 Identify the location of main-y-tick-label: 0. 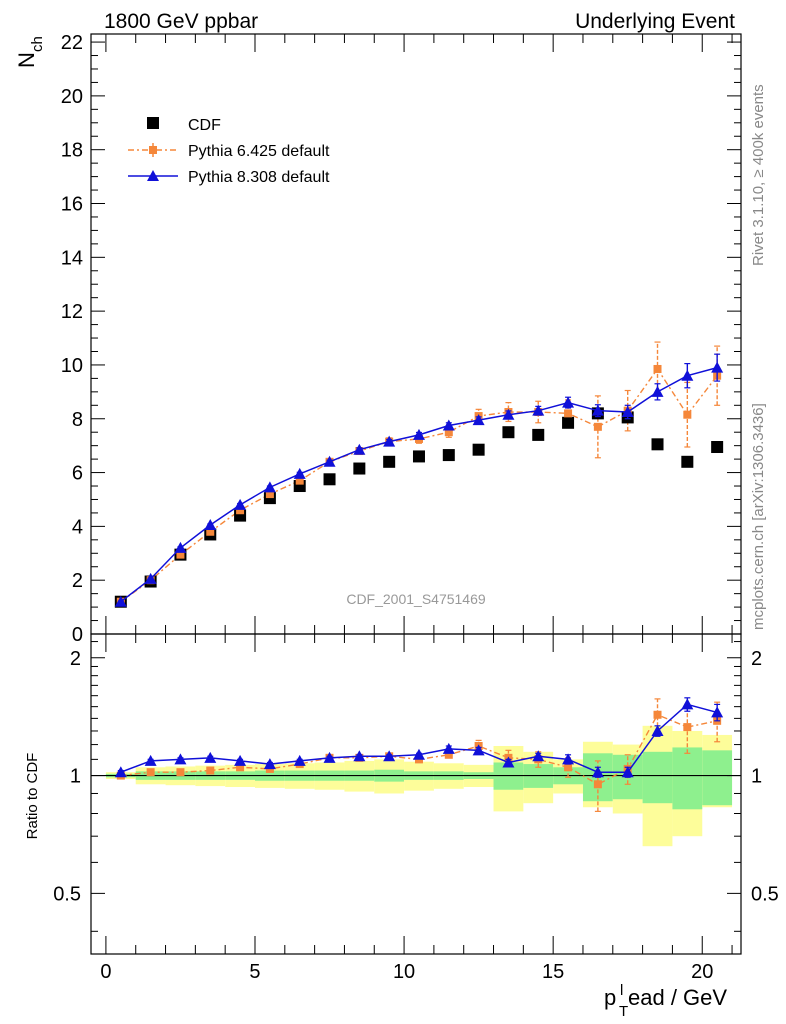
(77, 635).